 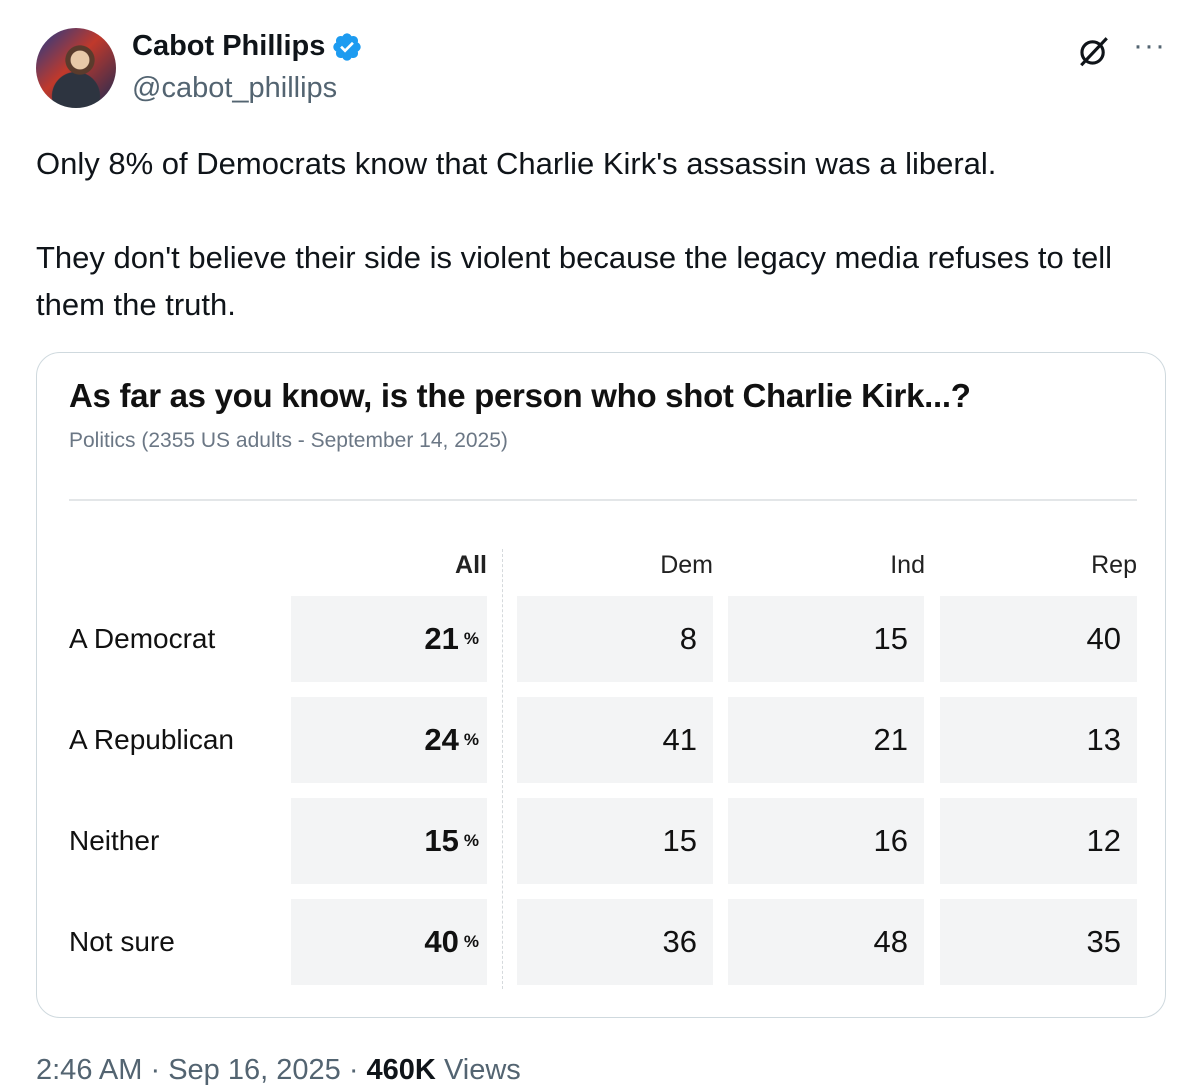 What do you see at coordinates (142, 638) in the screenshot?
I see `row-label: A Democrat` at bounding box center [142, 638].